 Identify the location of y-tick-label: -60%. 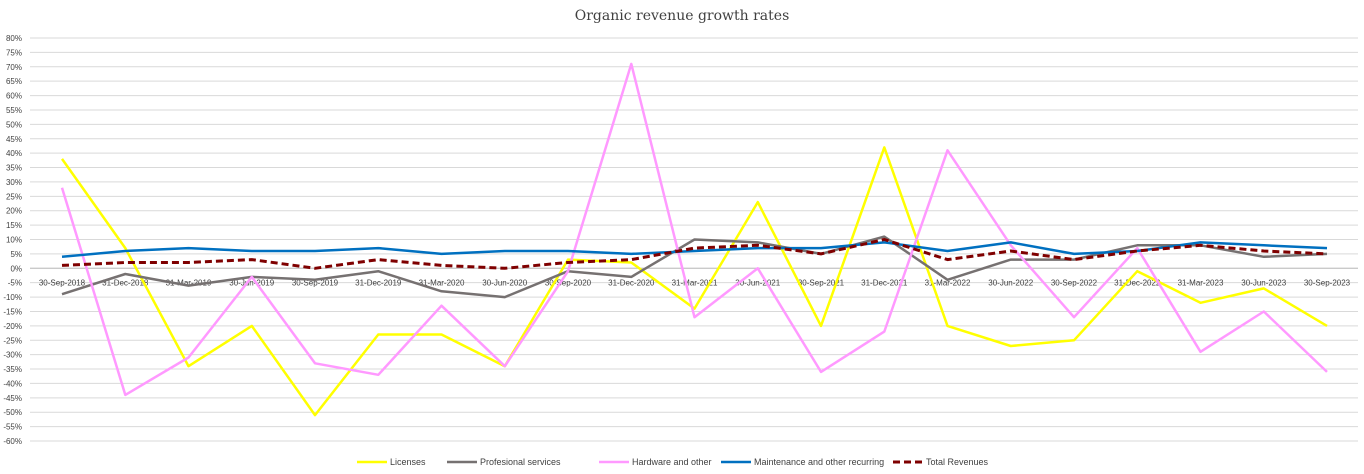
(12, 441).